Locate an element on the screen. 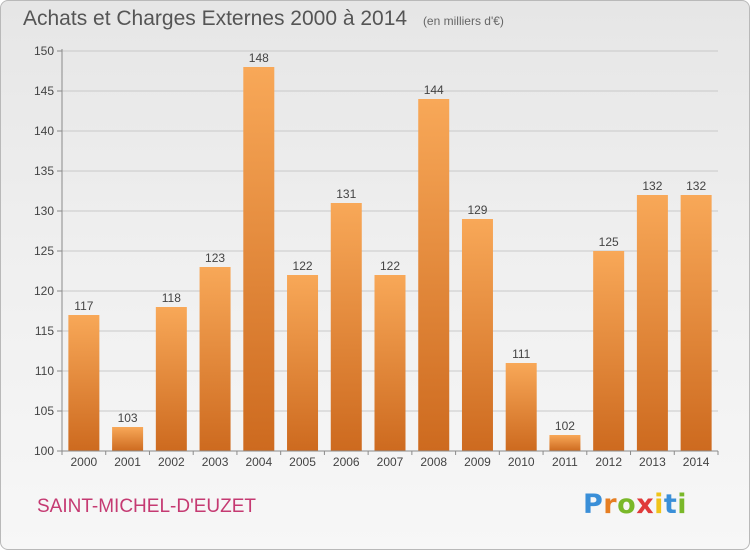 This screenshot has height=550, width=750. data-label-2005: 122 is located at coordinates (303, 266).